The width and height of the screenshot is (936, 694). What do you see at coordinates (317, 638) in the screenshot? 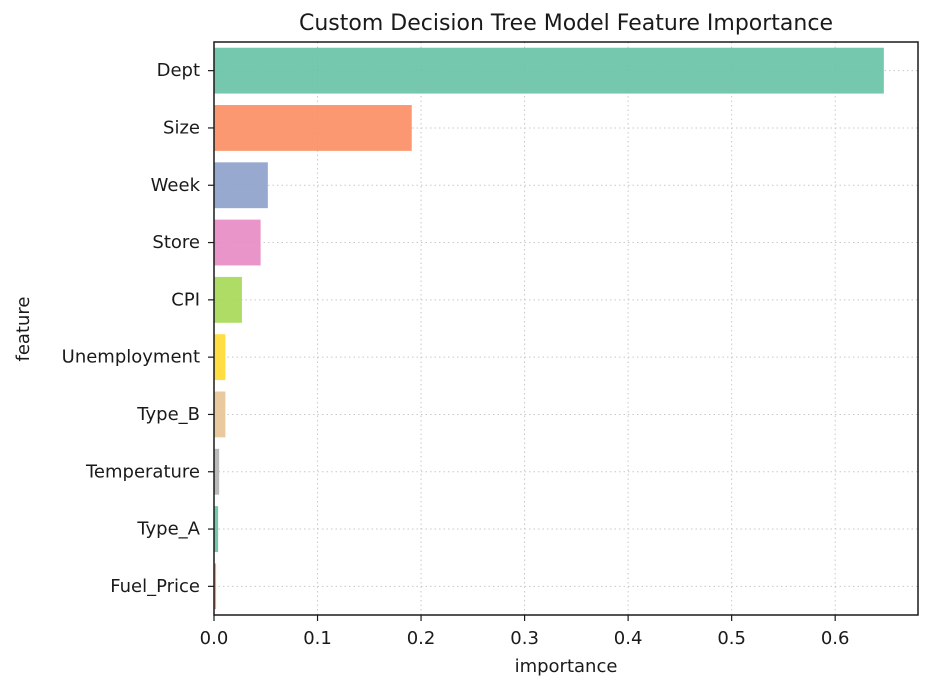
I see `x-tick-label: 0.1` at bounding box center [317, 638].